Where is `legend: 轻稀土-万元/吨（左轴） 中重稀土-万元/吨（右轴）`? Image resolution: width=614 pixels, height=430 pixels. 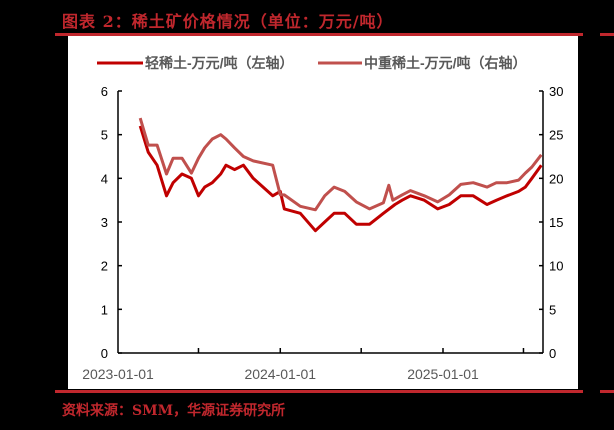 legend: 轻稀土-万元/吨（左轴） 中重稀土-万元/吨（右轴） is located at coordinates (312, 63).